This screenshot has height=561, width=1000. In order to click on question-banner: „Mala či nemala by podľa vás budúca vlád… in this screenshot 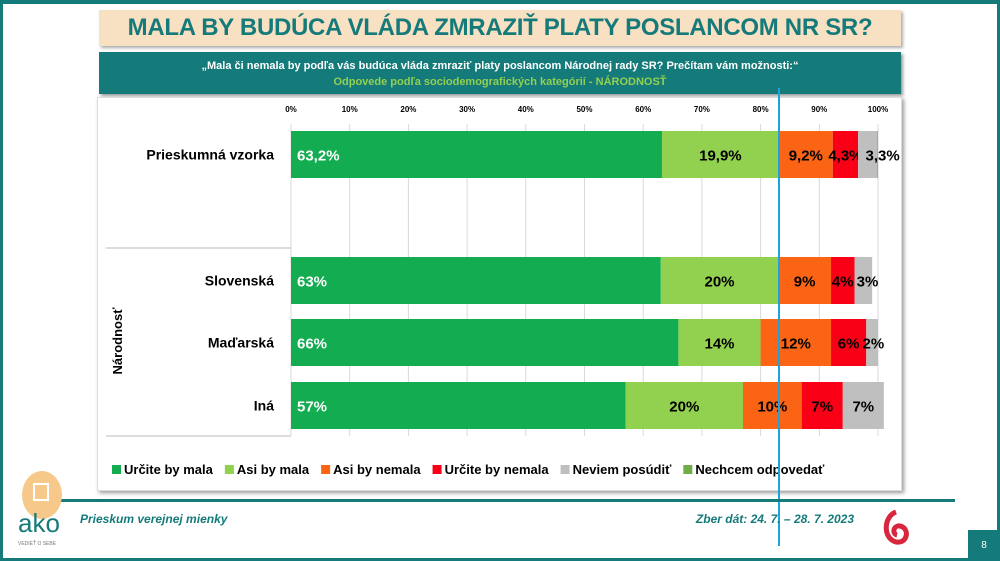, I will do `click(500, 73)`.